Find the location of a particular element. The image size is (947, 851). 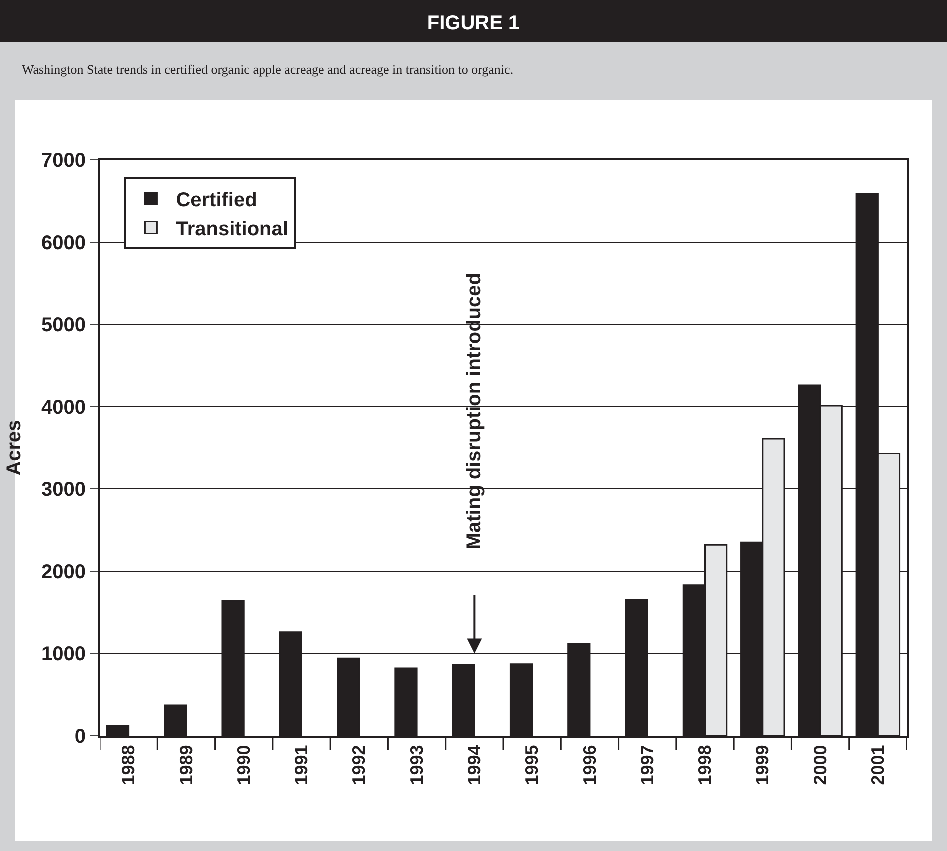

x-tick-label: 1989 is located at coordinates (186, 765).